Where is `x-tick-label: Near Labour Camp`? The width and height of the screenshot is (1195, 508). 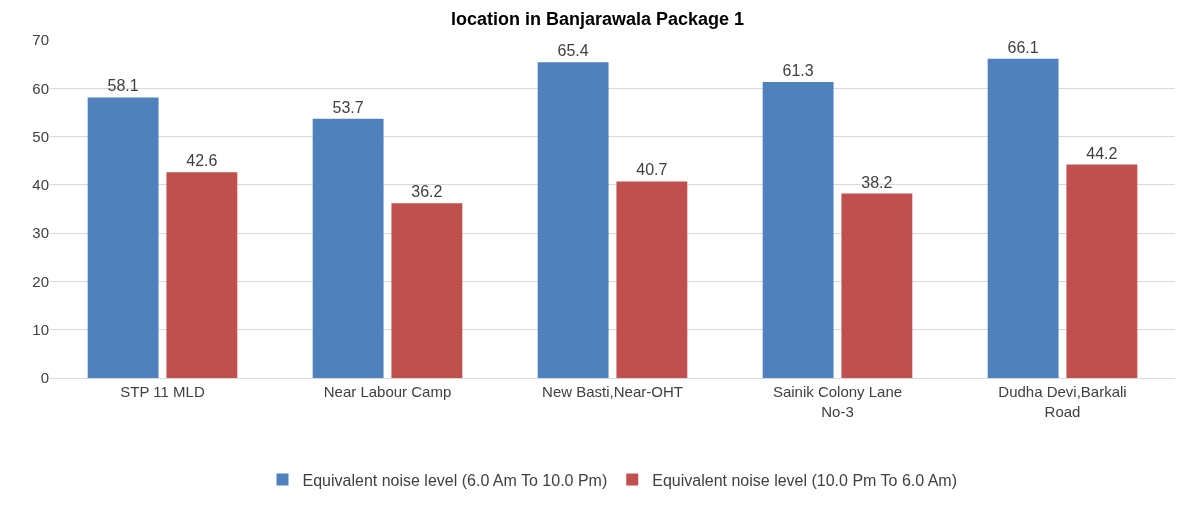 x-tick-label: Near Labour Camp is located at coordinates (387, 391).